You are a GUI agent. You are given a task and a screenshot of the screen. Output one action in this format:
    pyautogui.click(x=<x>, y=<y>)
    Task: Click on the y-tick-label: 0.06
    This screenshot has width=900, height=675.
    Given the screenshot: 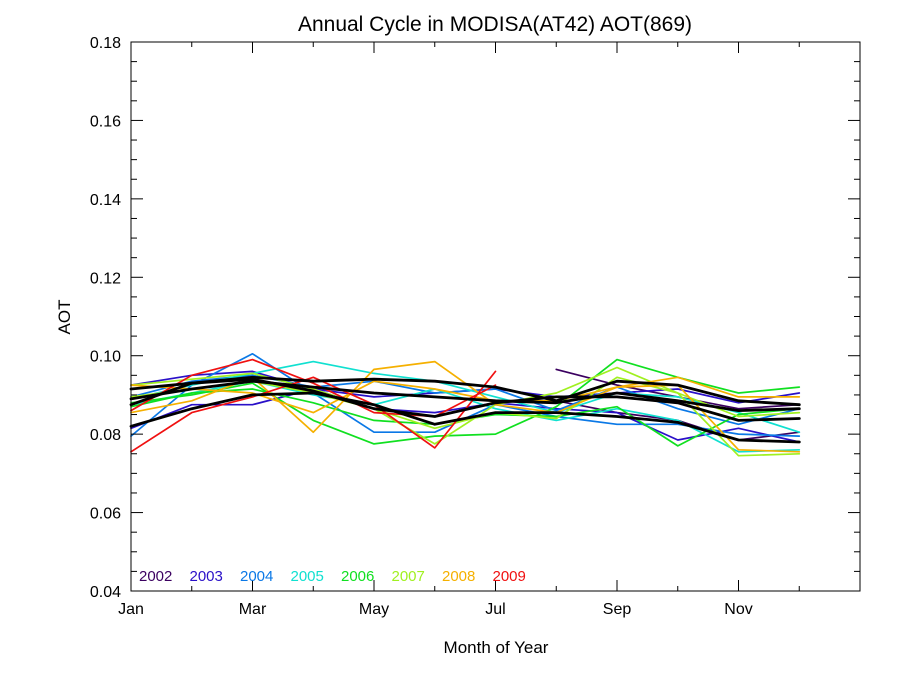 What is the action you would take?
    pyautogui.click(x=105, y=514)
    